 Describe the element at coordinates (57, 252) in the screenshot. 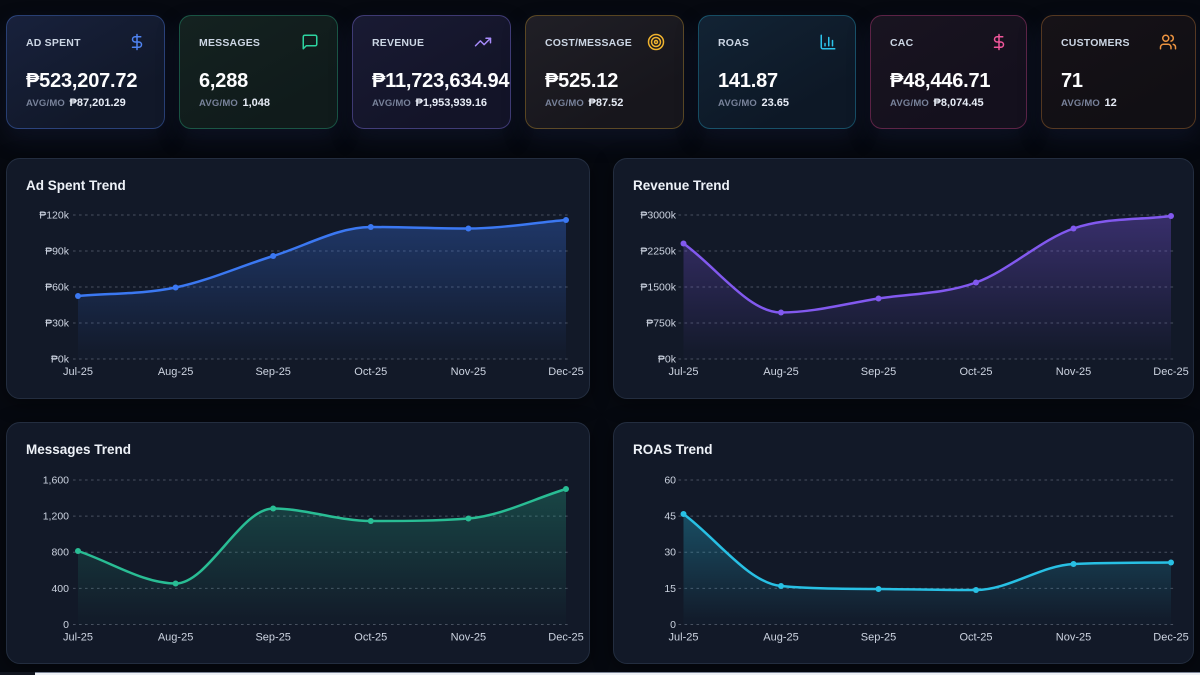

I see `svg-text: ₱90k` at that location.